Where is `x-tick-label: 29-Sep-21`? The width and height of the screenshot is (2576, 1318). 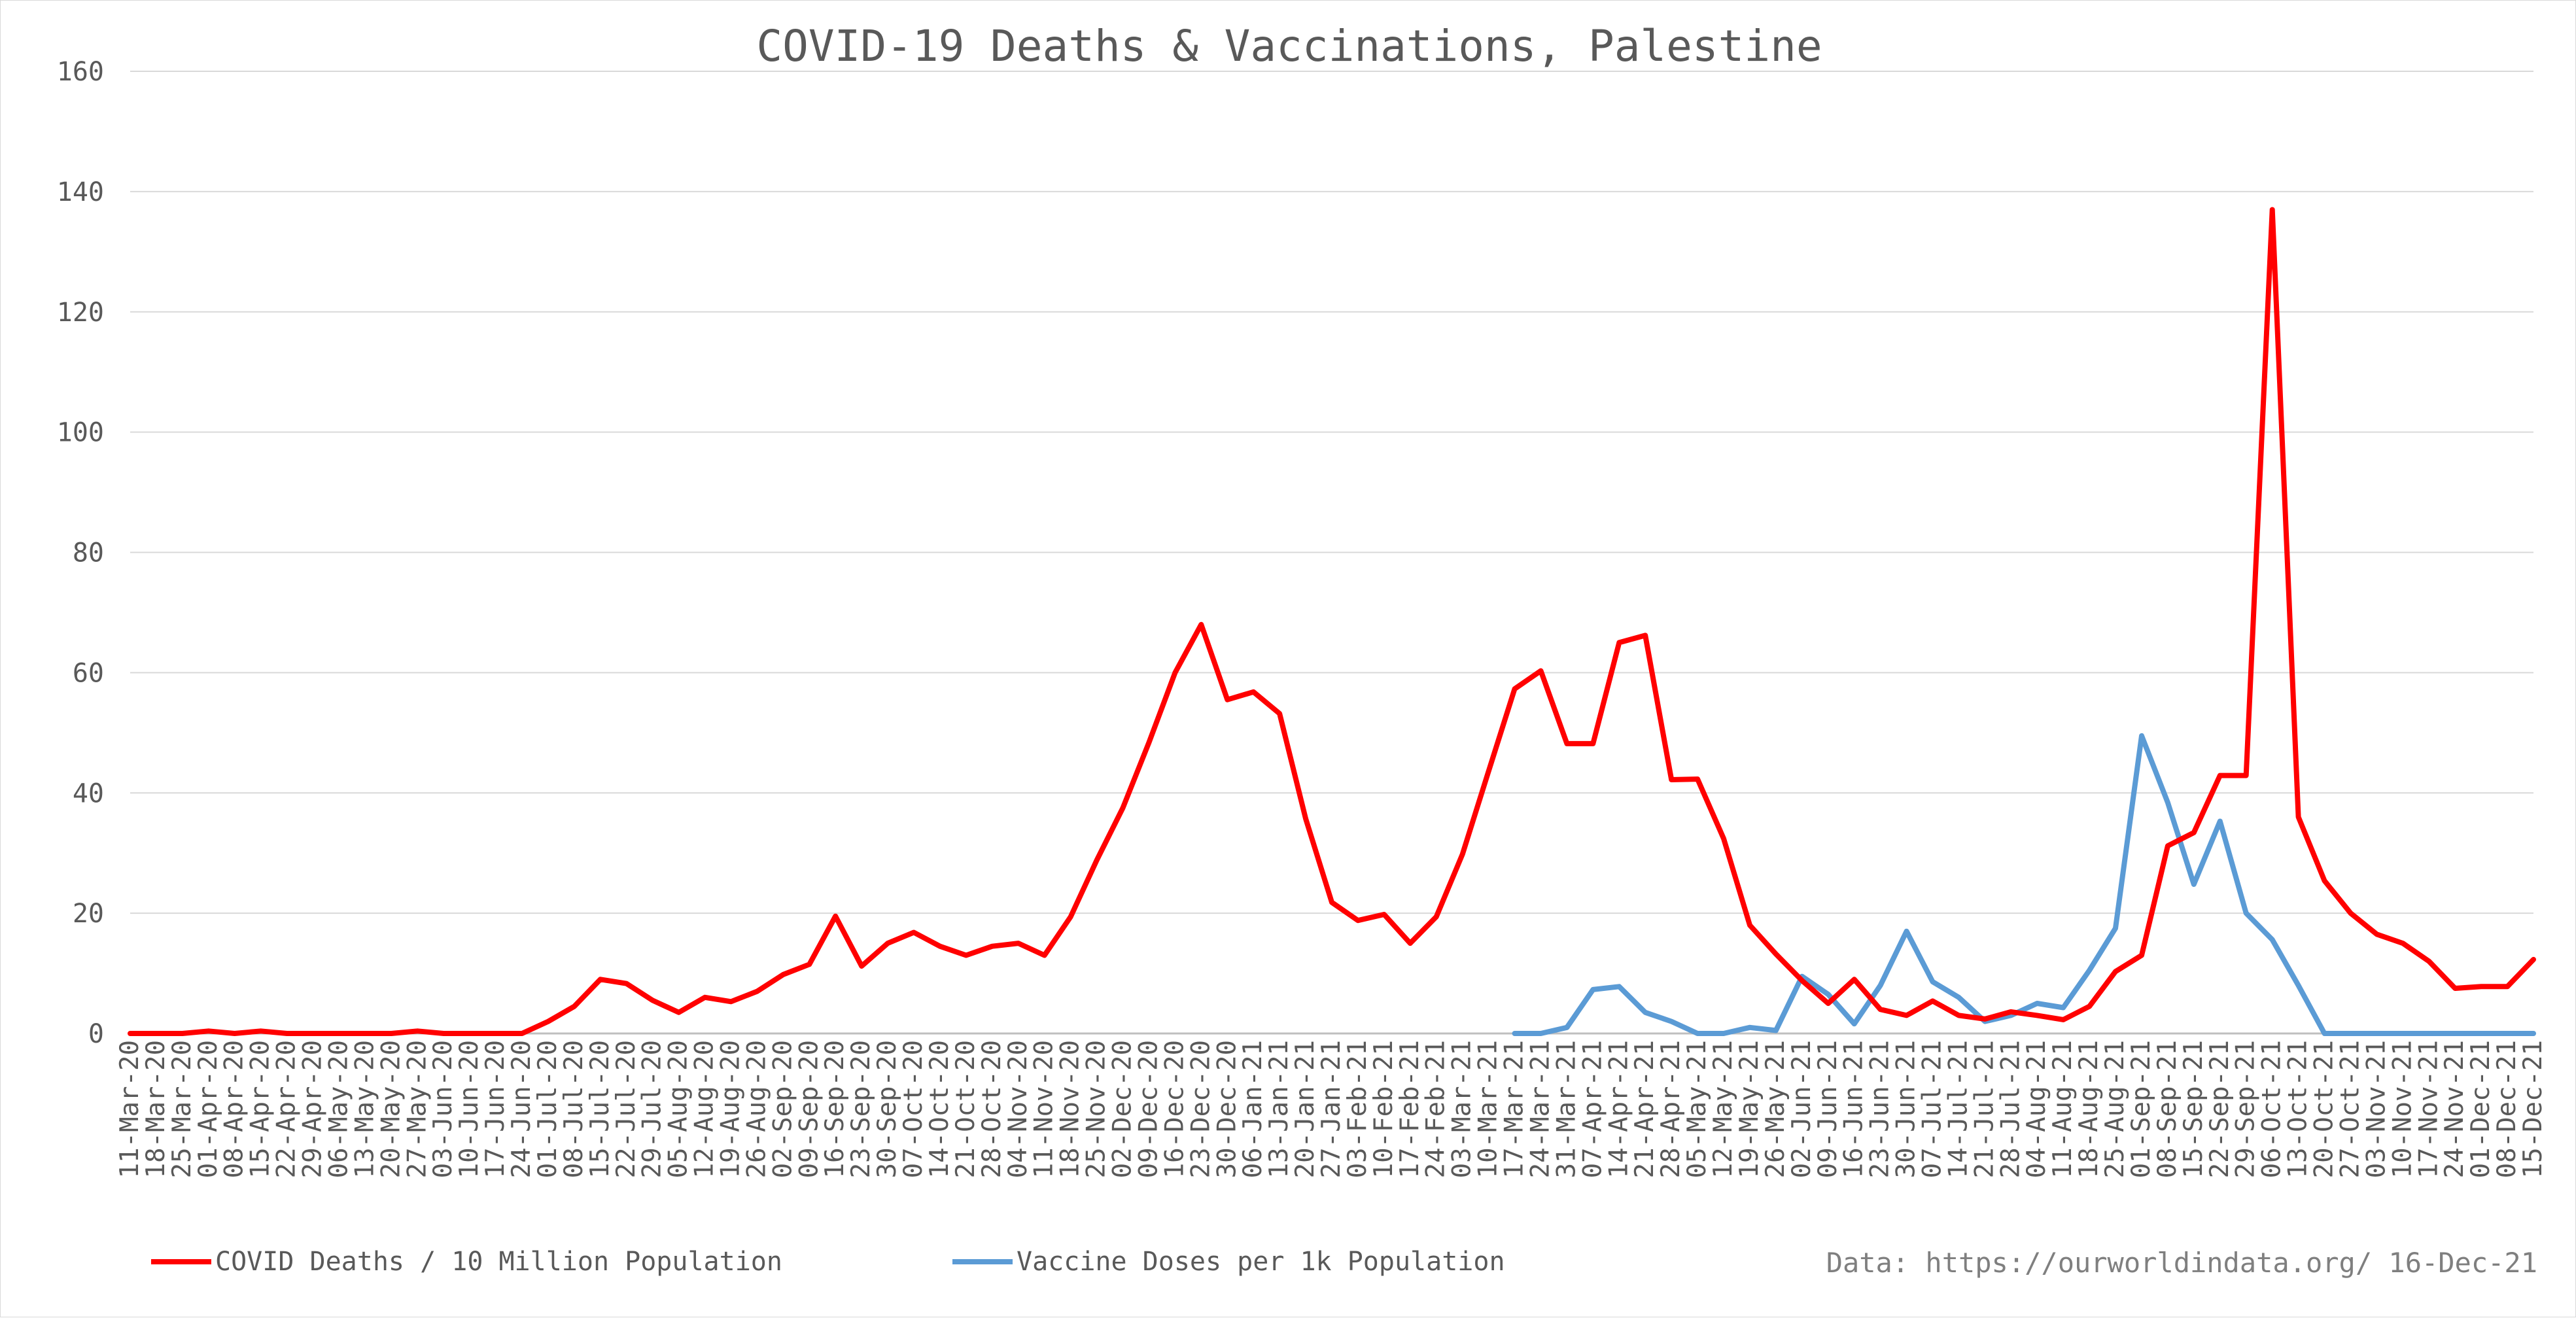 x-tick-label: 29-Sep-21 is located at coordinates (2246, 1109).